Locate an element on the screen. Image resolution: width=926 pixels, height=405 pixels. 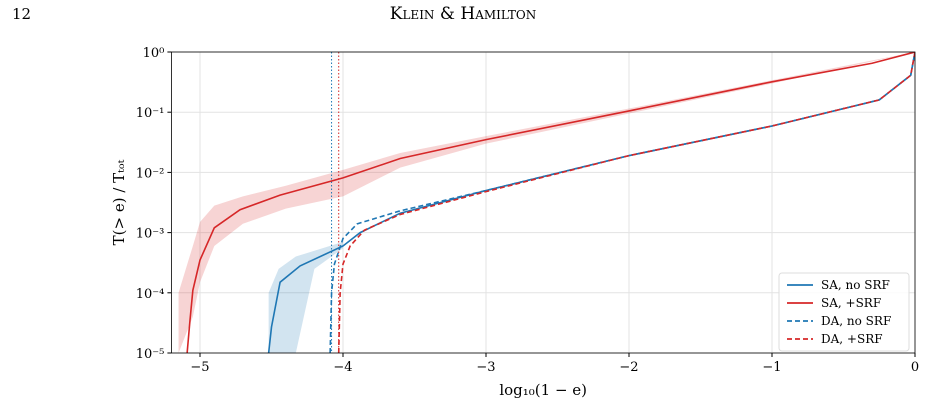
legend-label: DA, no SRF is located at coordinates (856, 321).